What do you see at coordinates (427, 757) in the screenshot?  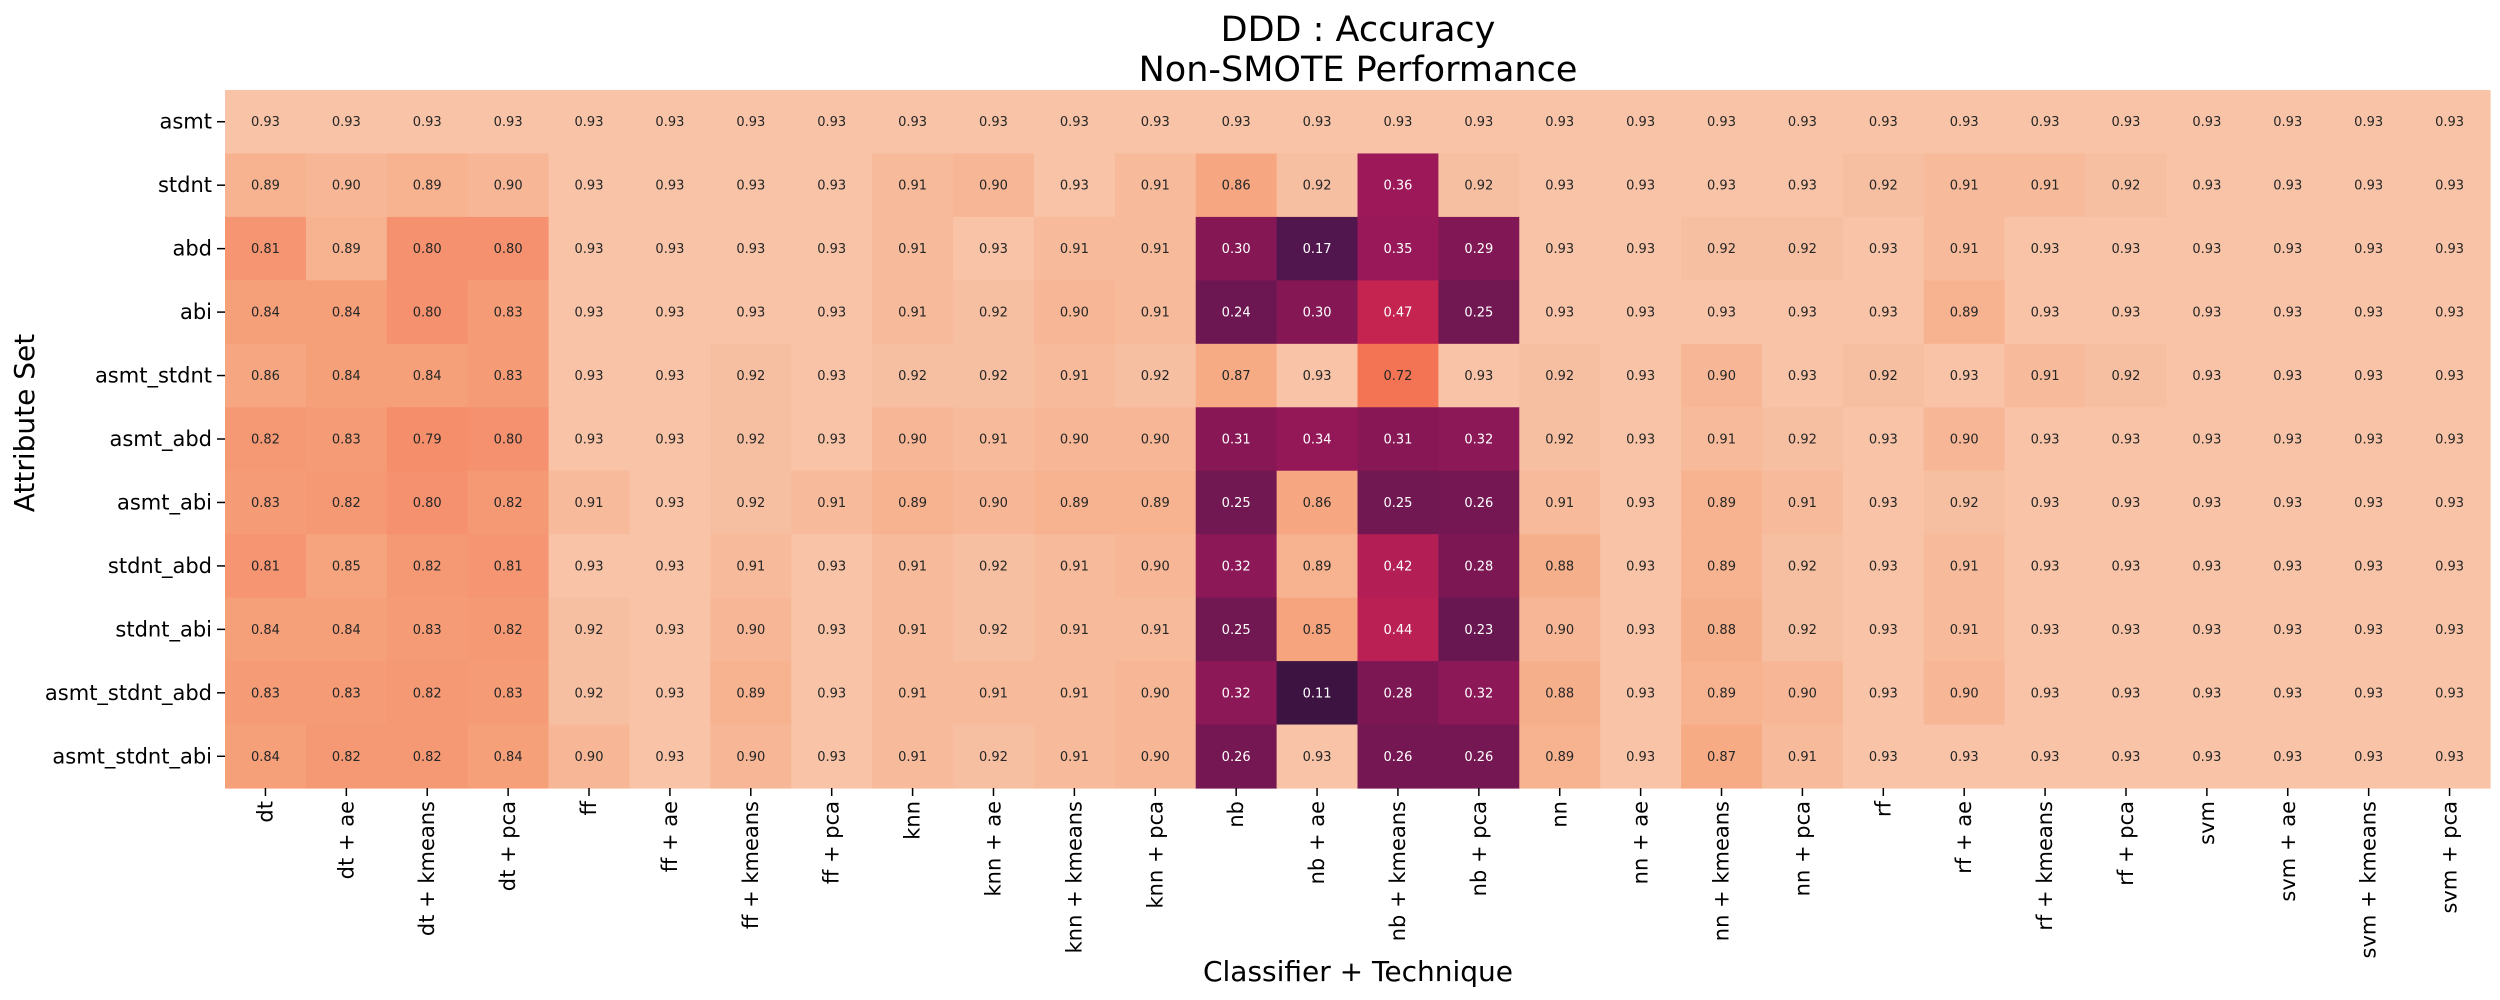 I see `cell-value-label: 0.82` at bounding box center [427, 757].